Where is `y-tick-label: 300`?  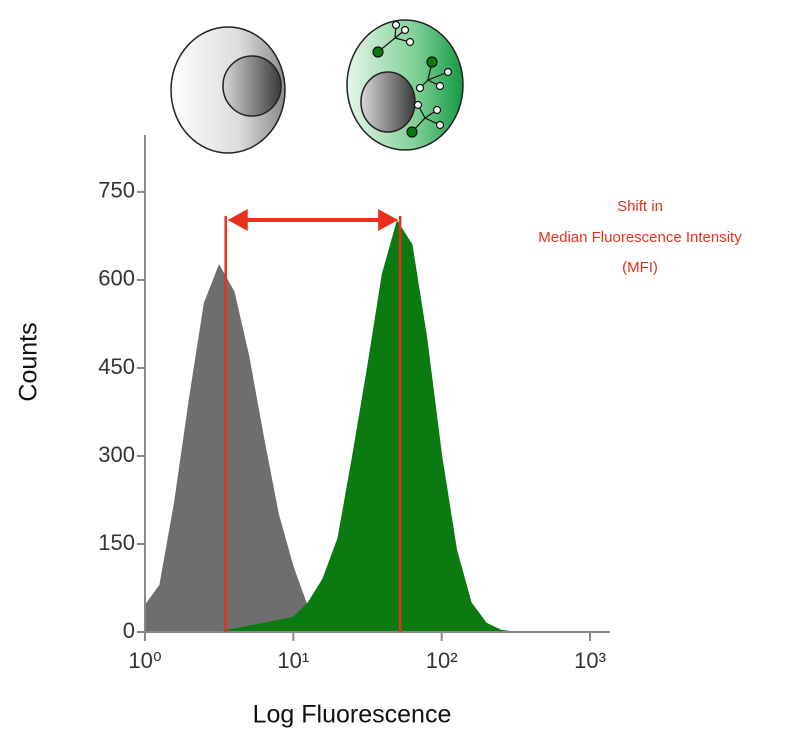 y-tick-label: 300 is located at coordinates (116, 454).